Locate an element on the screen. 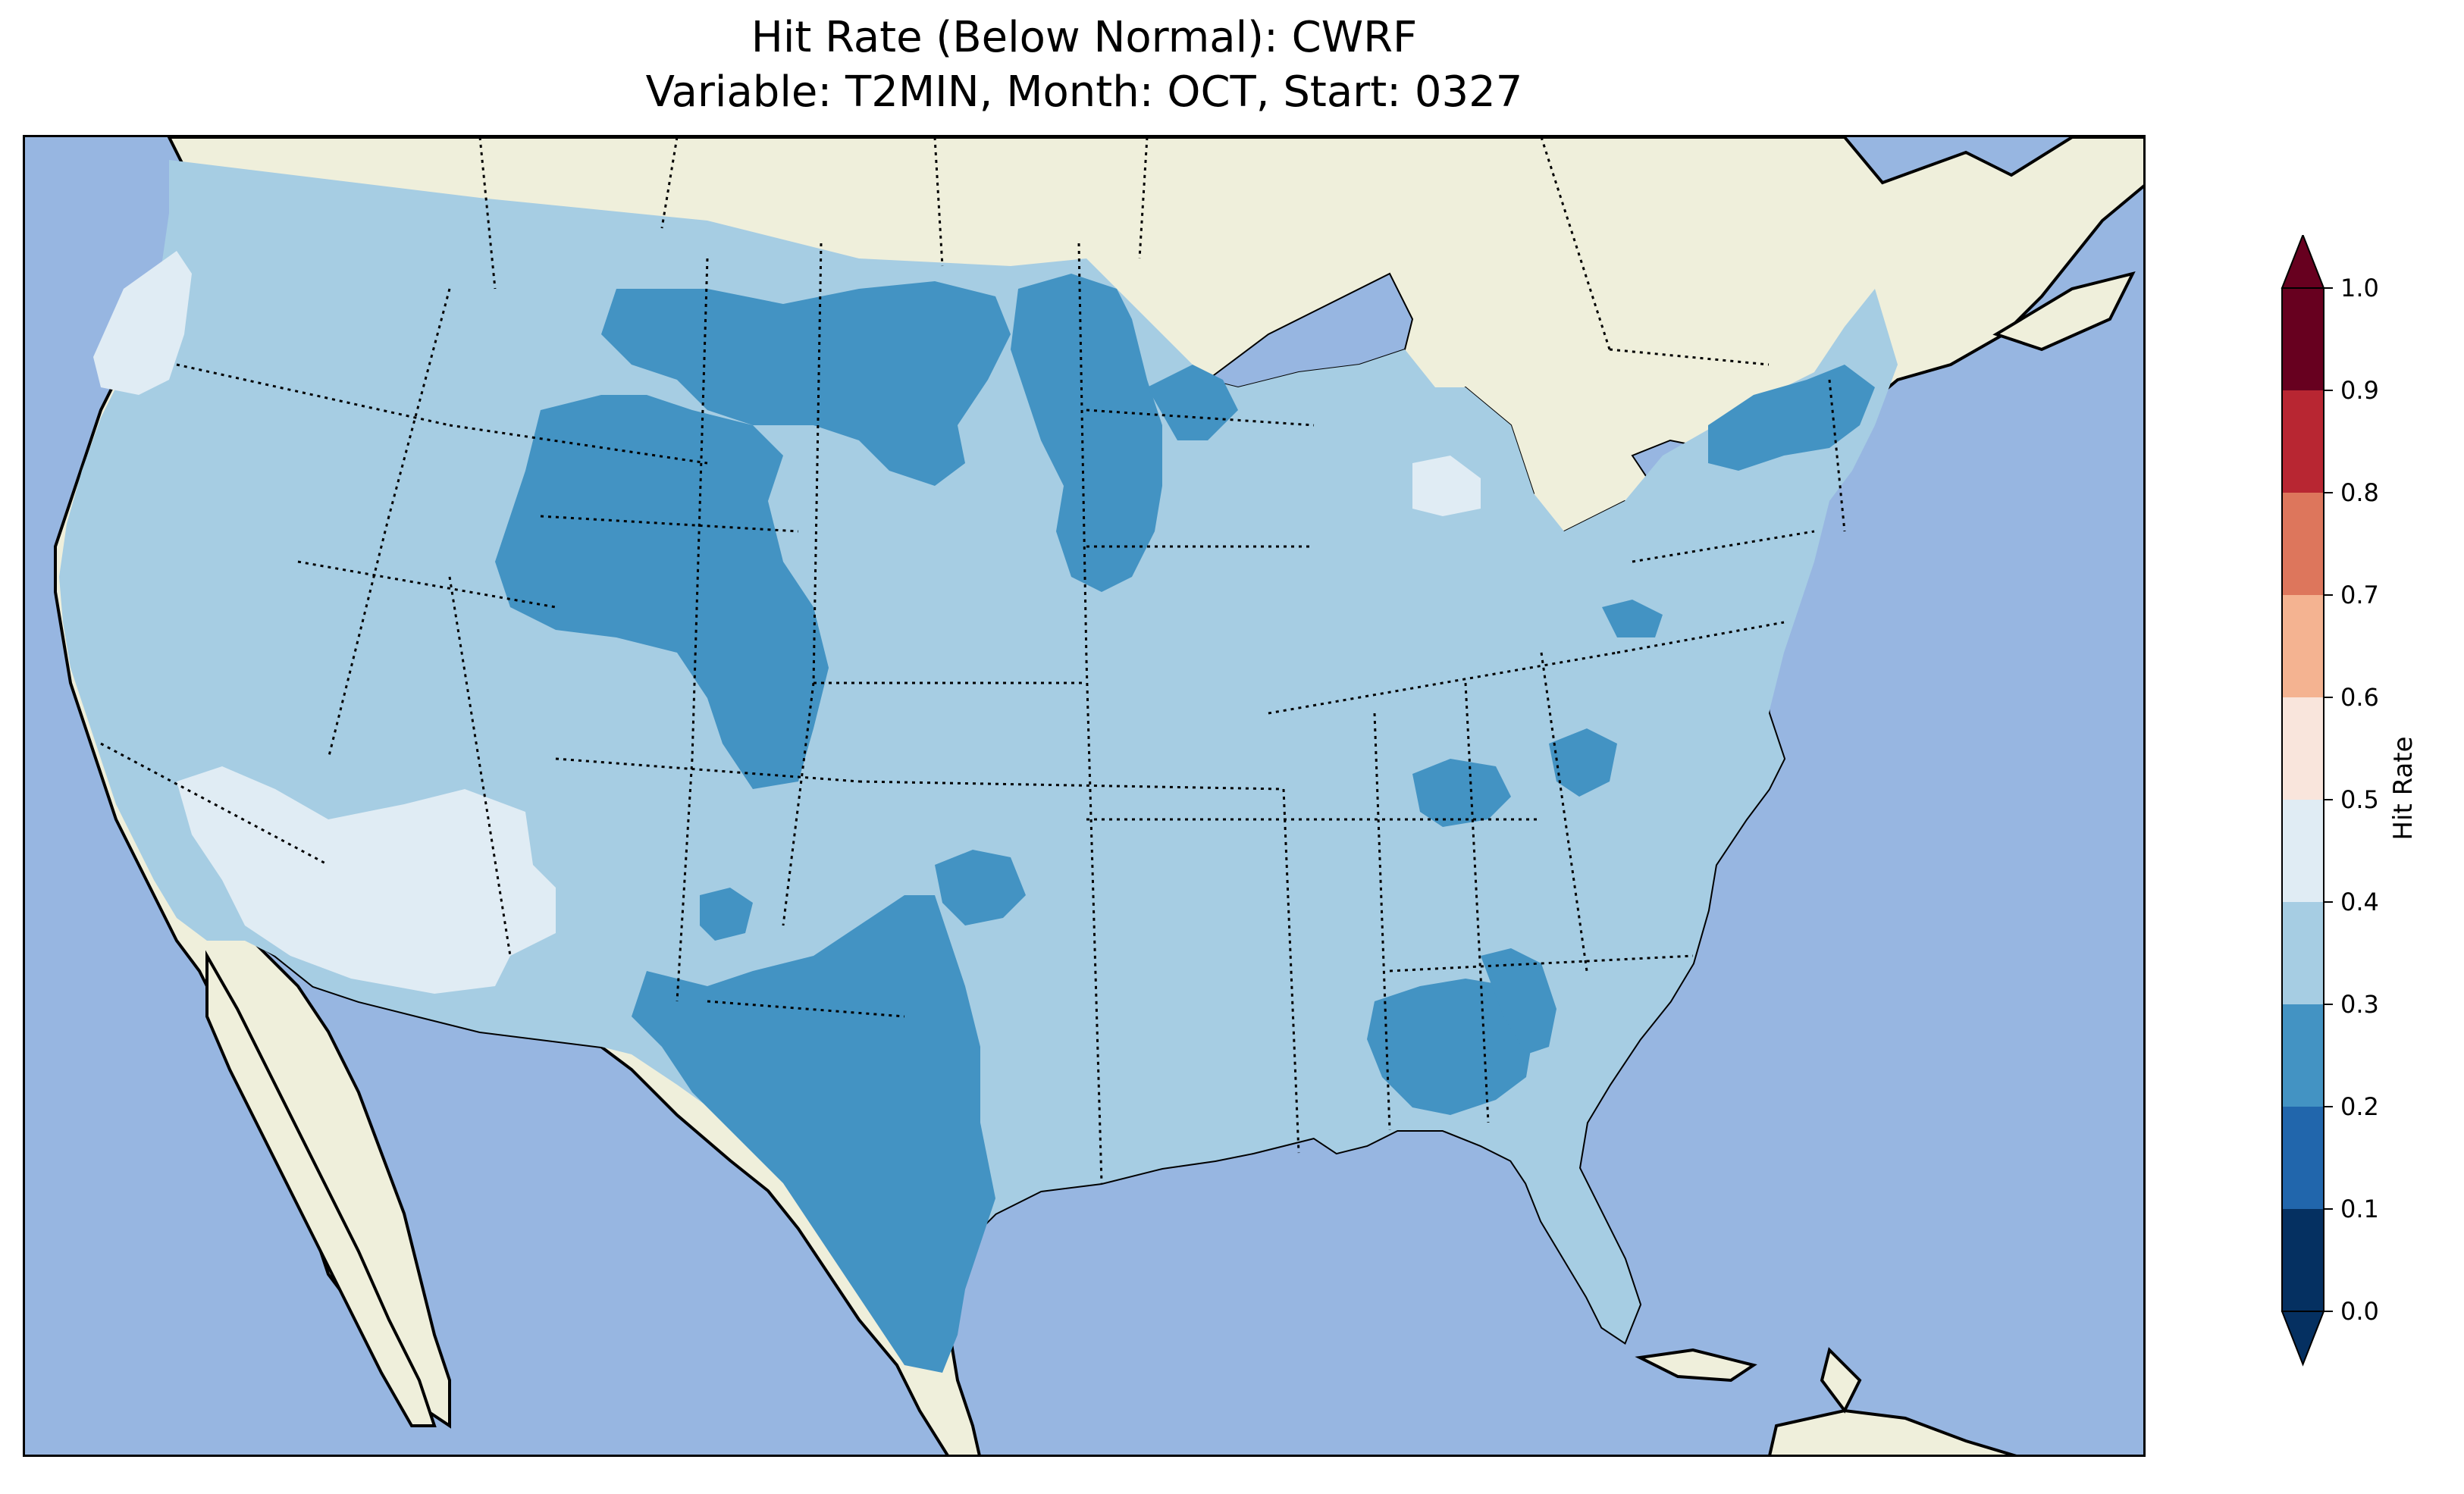 The image size is (2464, 1494). title-line-2: Variable: T2MIN, Month: OCT, Start: 0327 is located at coordinates (1084, 92).